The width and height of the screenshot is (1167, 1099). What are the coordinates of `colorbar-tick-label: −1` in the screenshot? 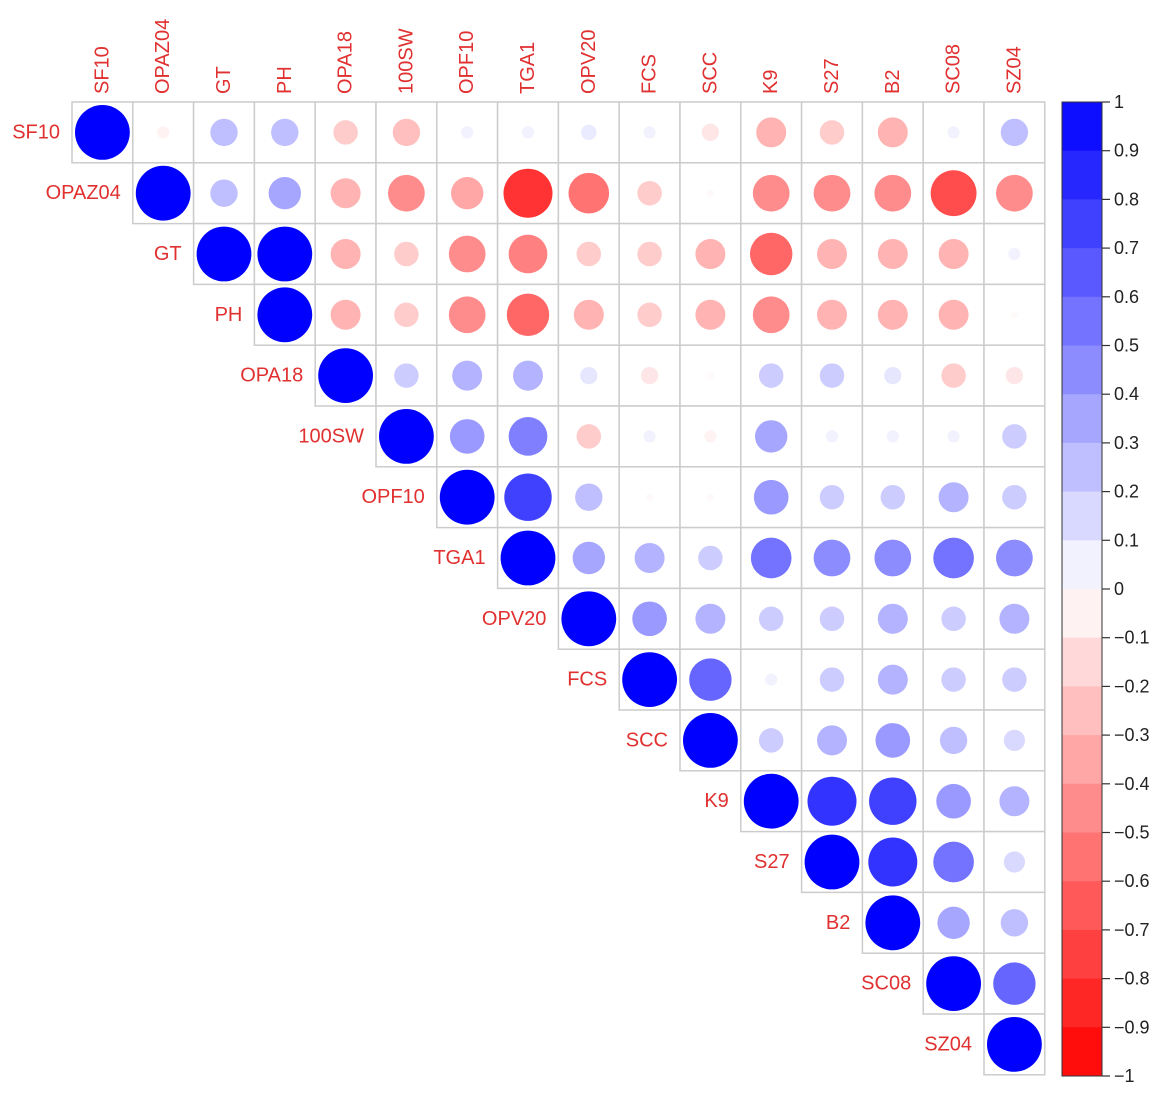 It's located at (1124, 1076).